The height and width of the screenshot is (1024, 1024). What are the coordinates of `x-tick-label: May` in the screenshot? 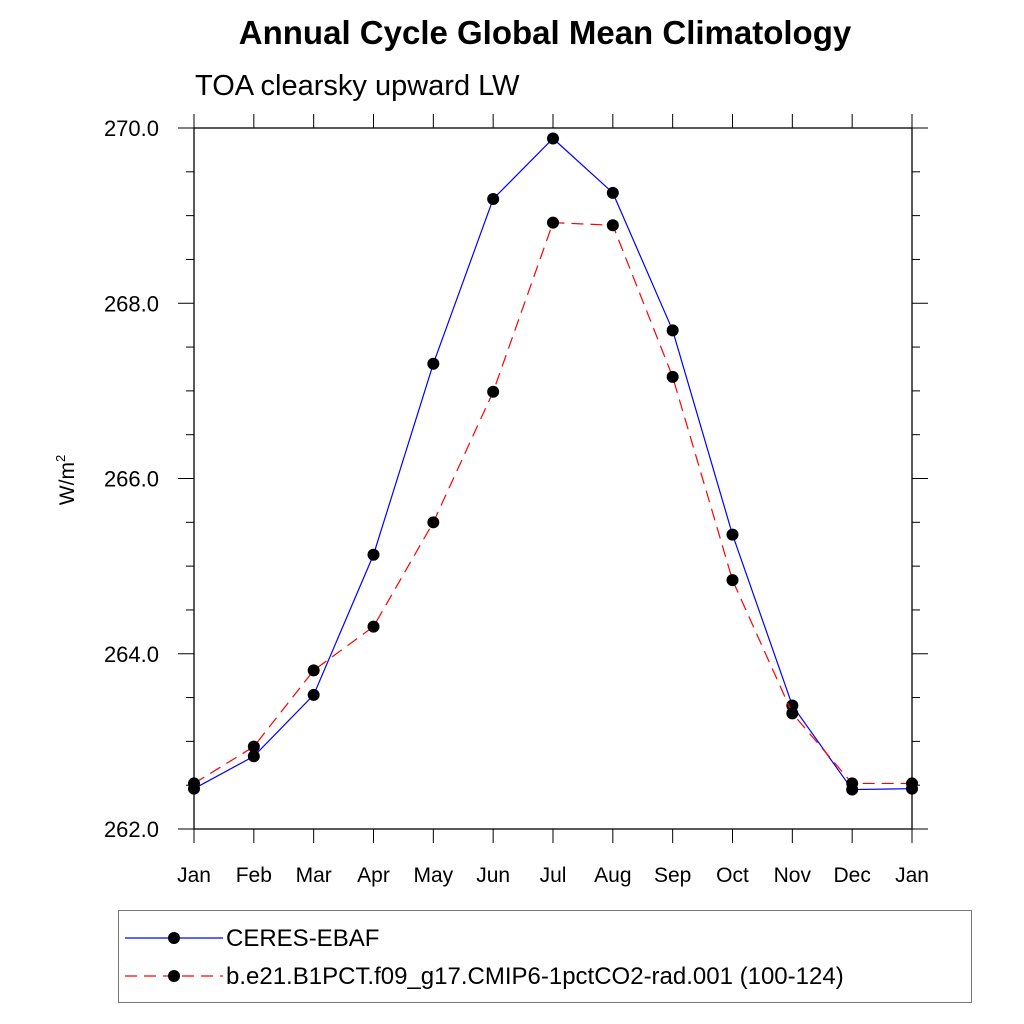 It's located at (433, 875).